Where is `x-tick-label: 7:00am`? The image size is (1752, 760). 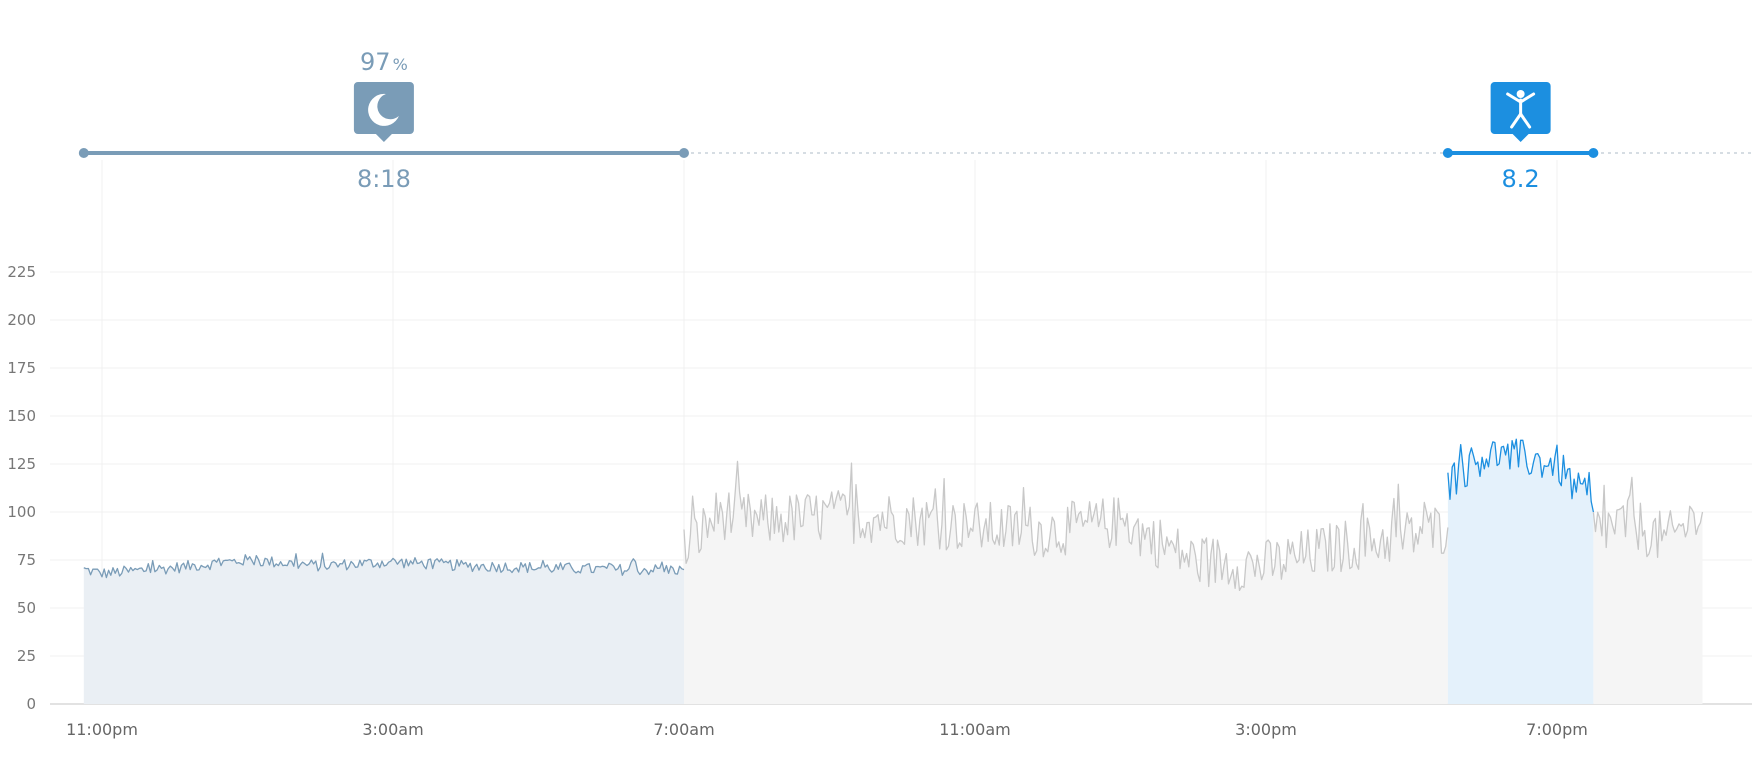
x-tick-label: 7:00am is located at coordinates (683, 729).